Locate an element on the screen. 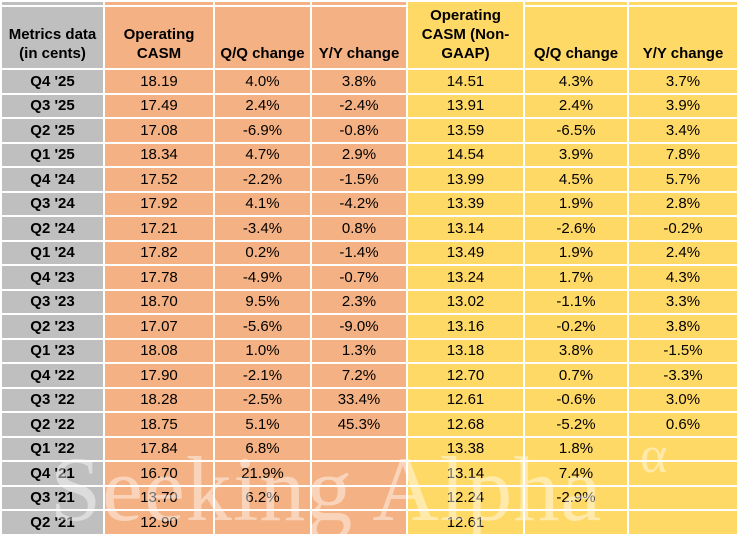  metrics-label-spacer is located at coordinates (52, 3).